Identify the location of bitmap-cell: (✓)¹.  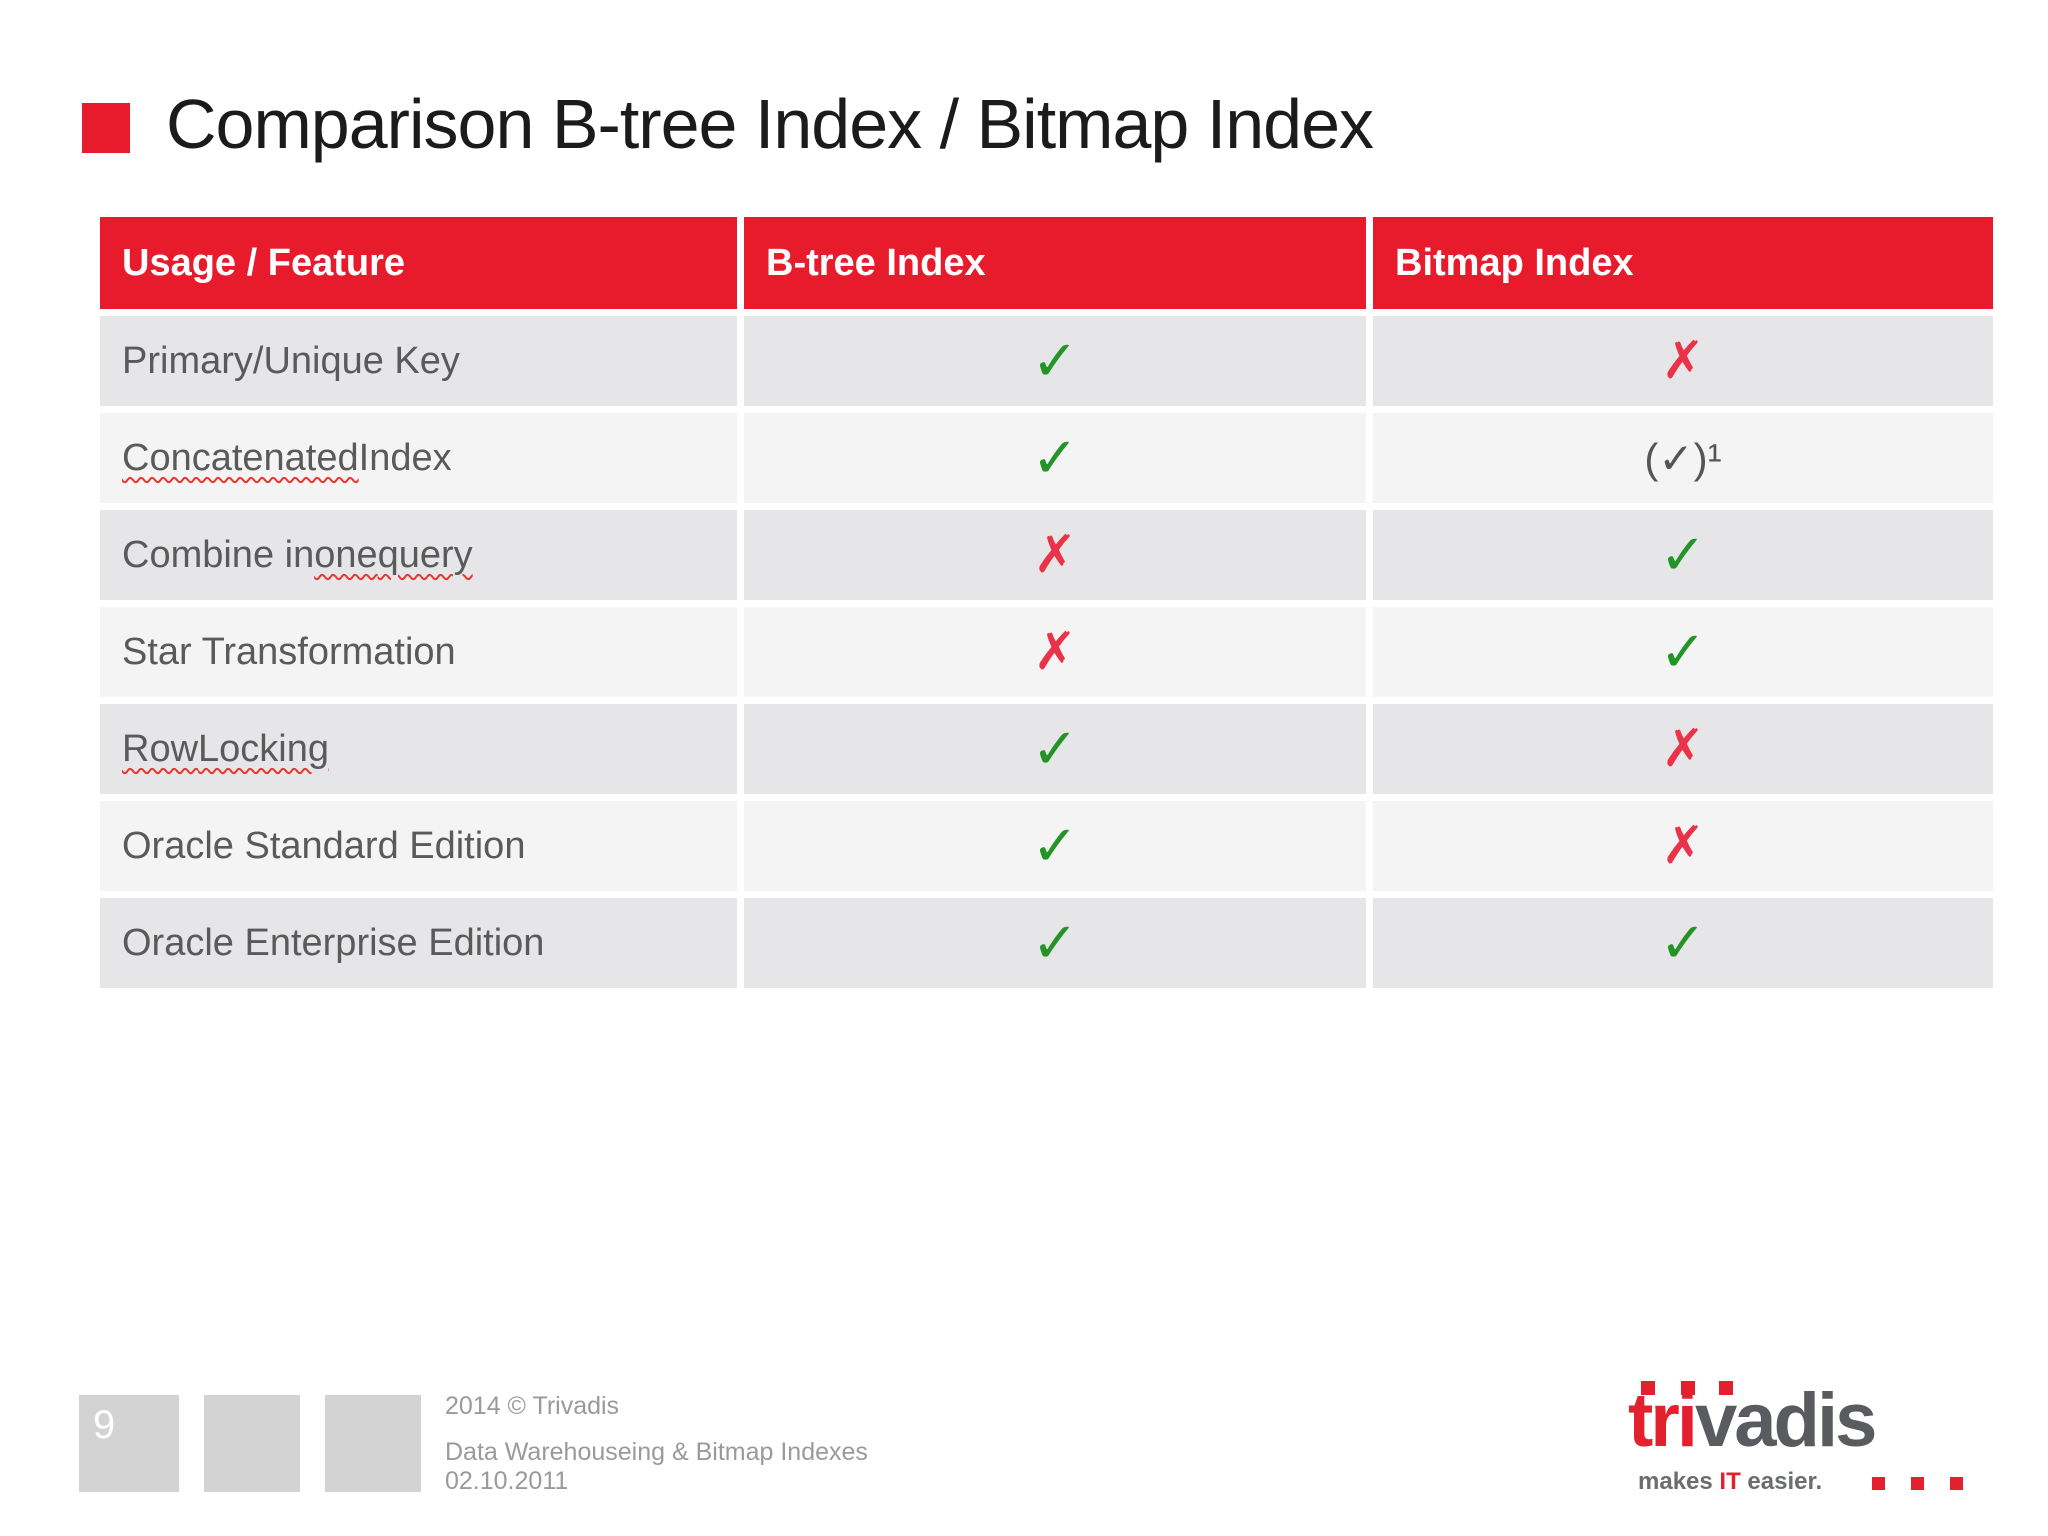
(1683, 458).